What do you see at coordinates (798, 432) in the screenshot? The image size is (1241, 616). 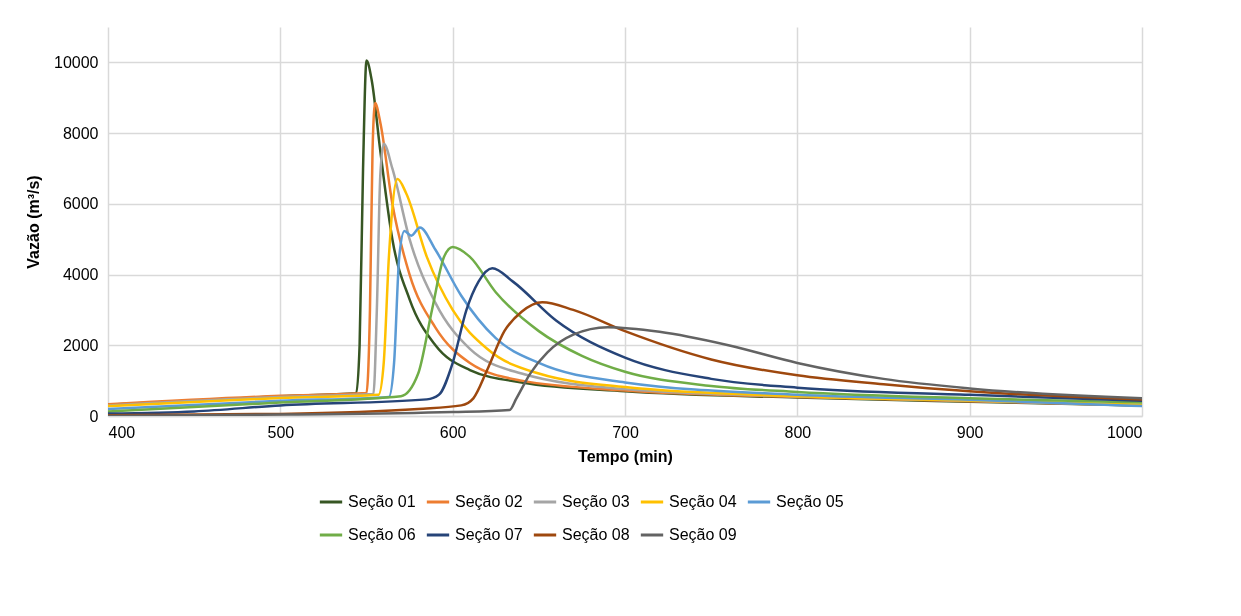 I see `x-tick-label: 800` at bounding box center [798, 432].